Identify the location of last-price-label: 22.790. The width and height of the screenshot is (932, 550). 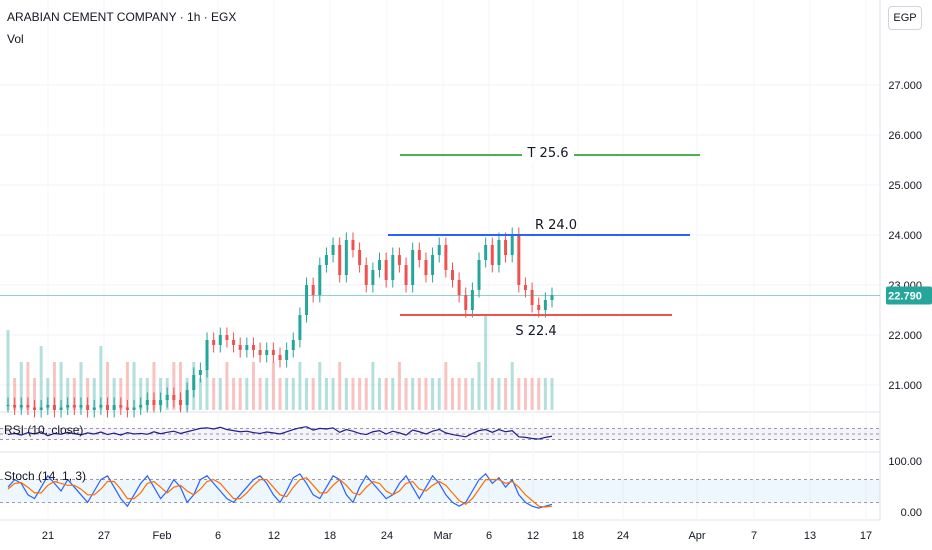
(905, 297).